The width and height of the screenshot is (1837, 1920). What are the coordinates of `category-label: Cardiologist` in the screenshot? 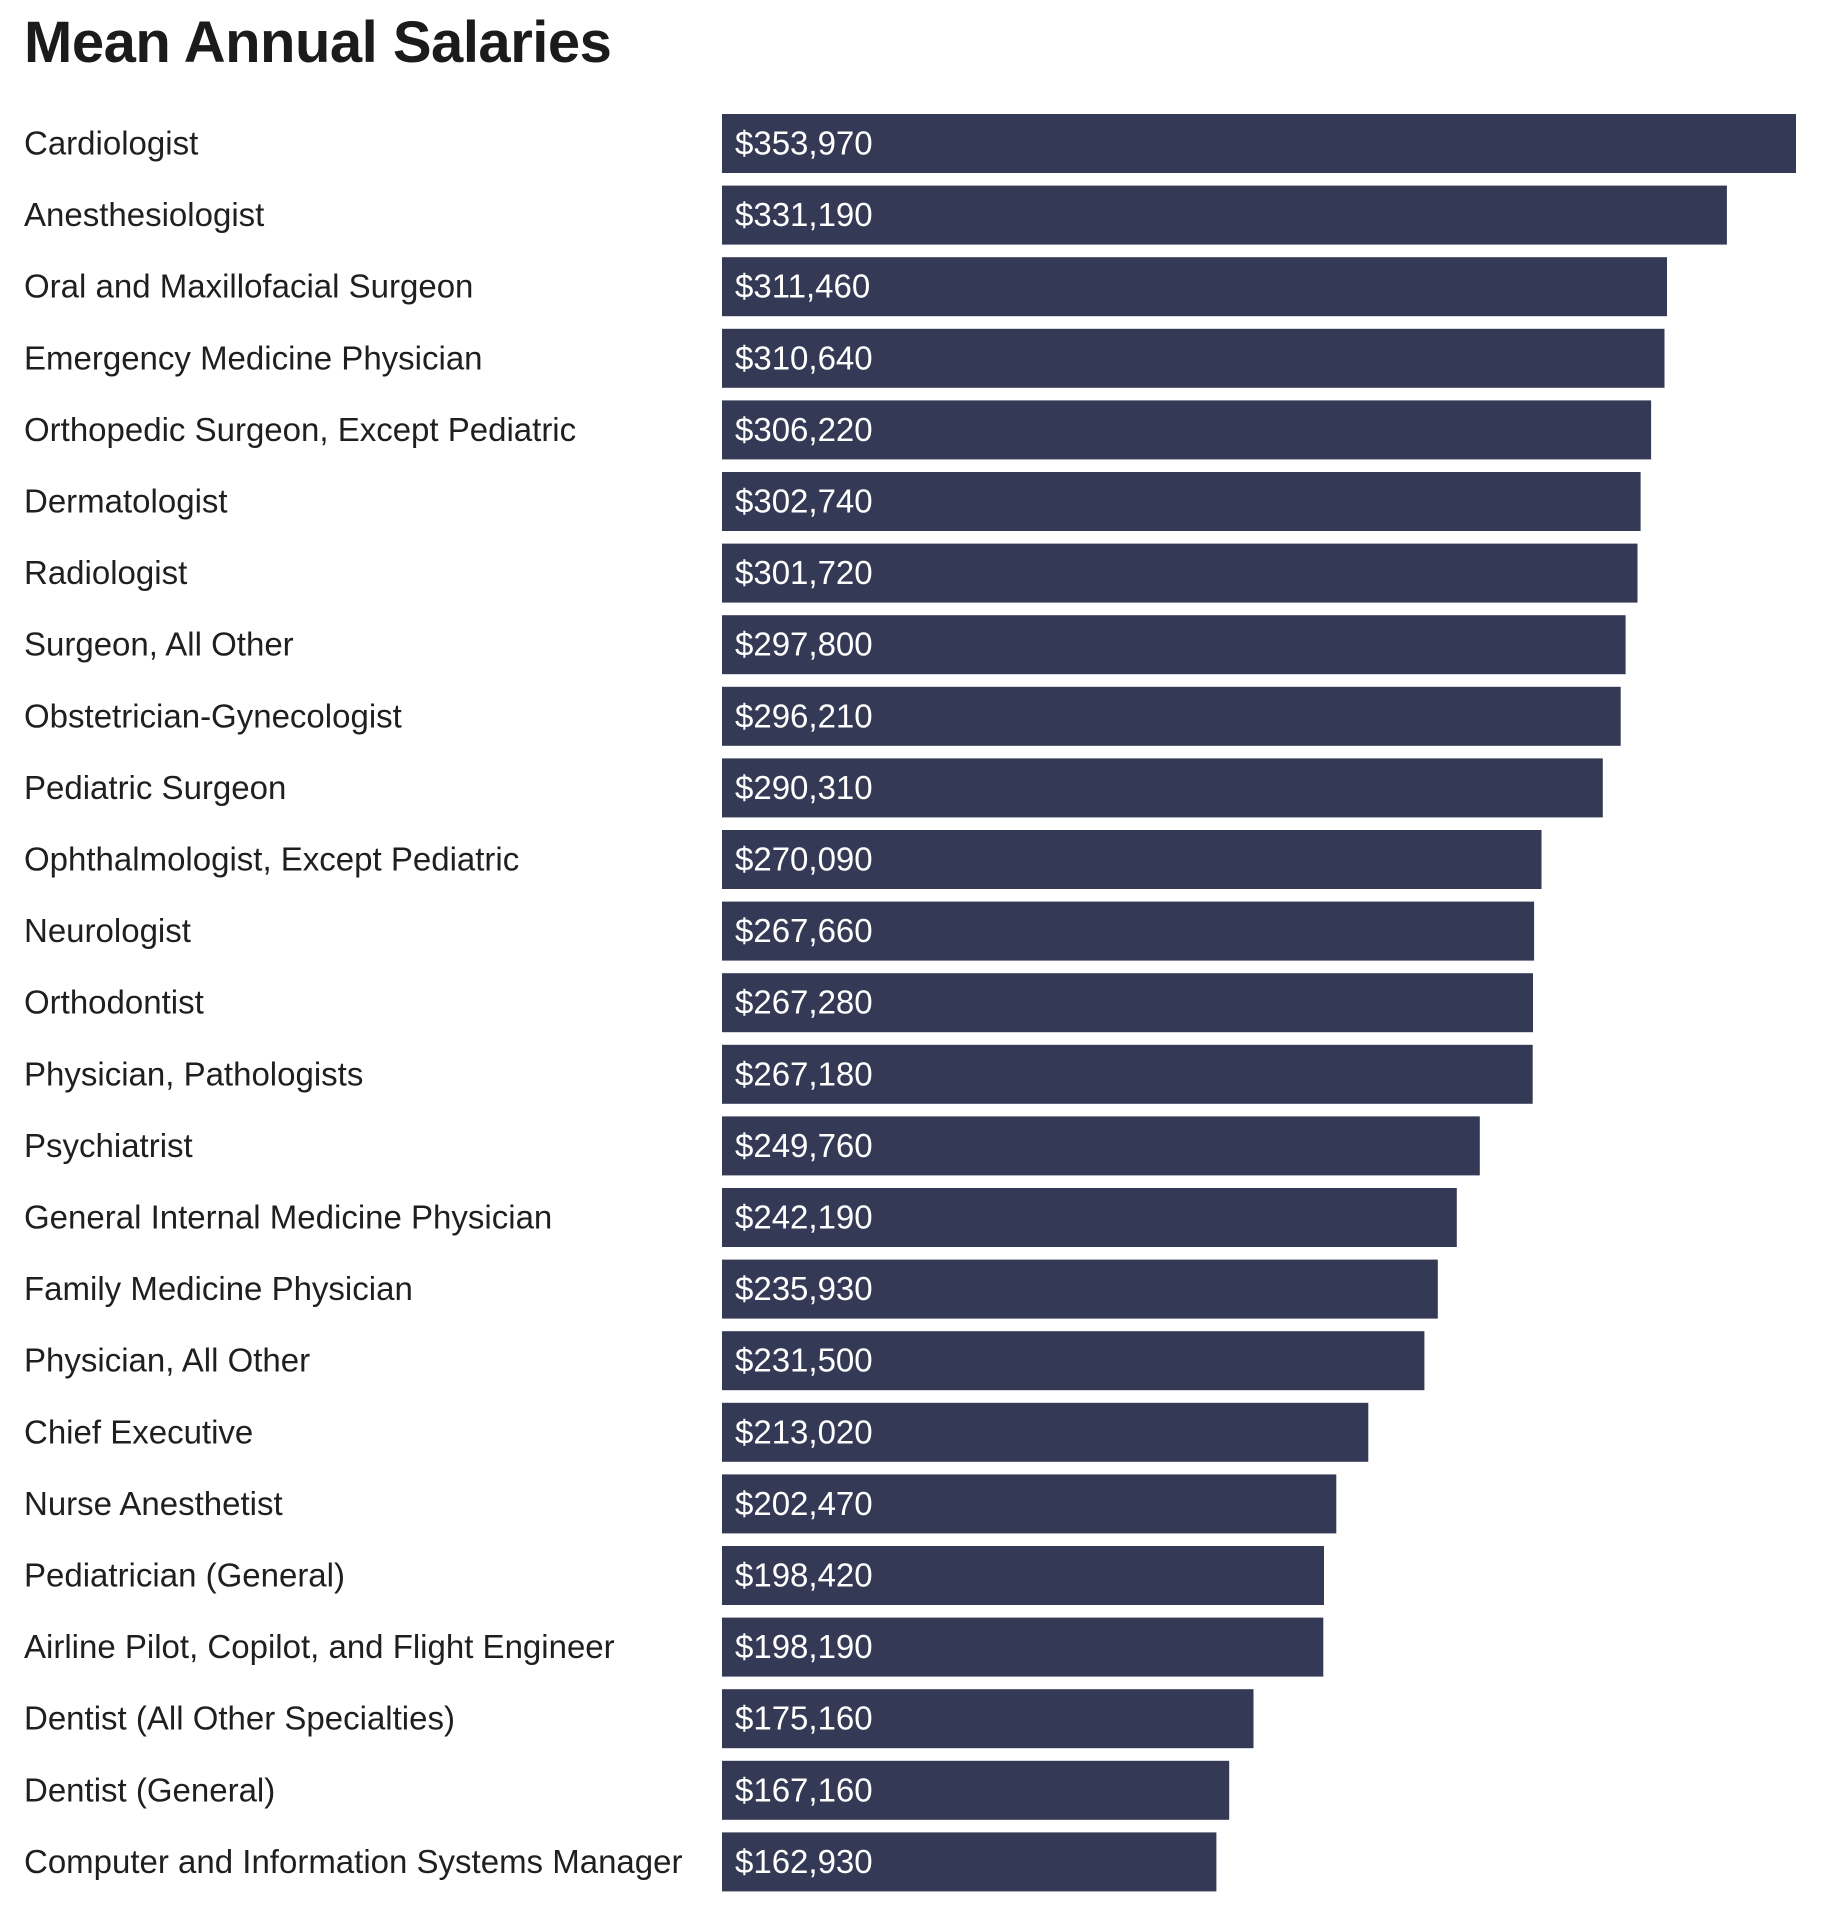 It's located at (111, 143).